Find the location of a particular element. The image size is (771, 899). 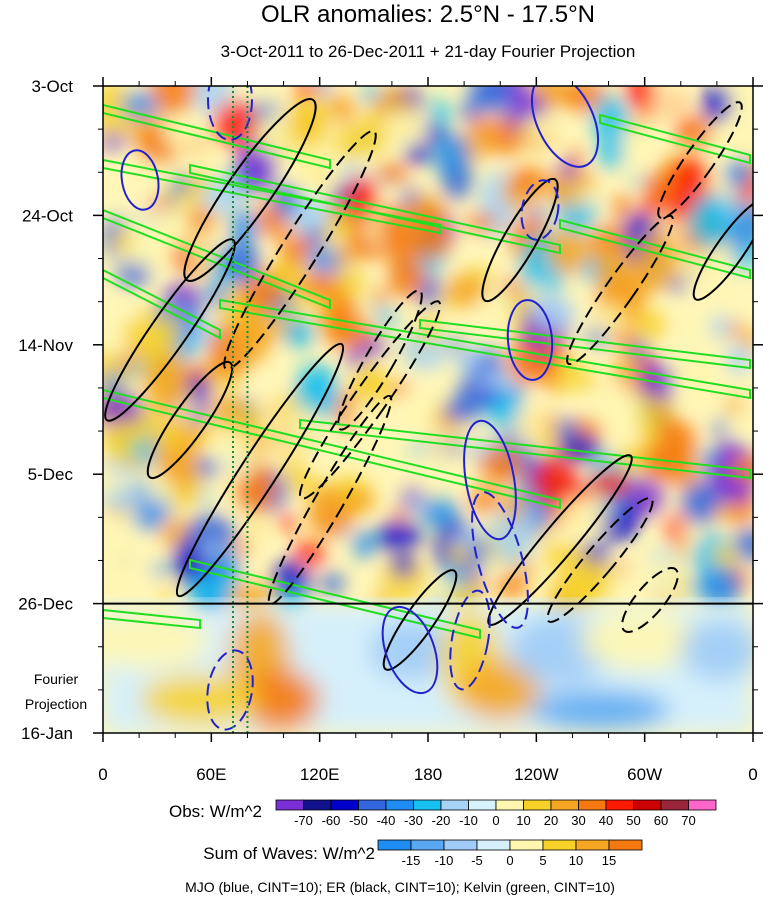

x-tick-label: 60E is located at coordinates (211, 774).